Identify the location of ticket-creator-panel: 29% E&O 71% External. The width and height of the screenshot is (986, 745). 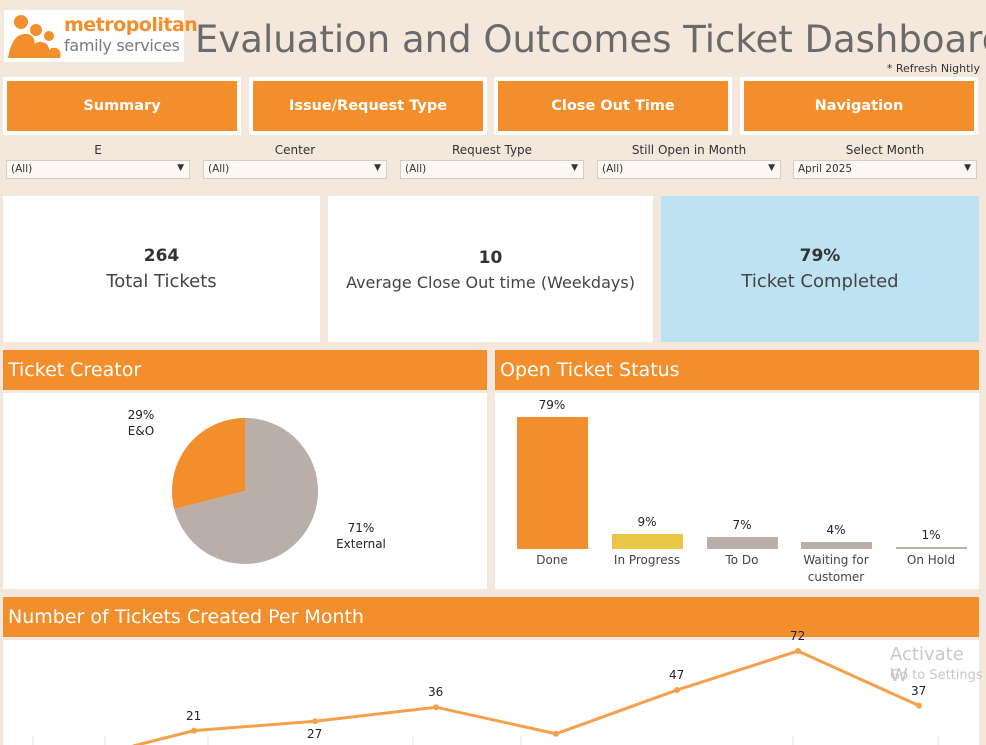
(245, 491).